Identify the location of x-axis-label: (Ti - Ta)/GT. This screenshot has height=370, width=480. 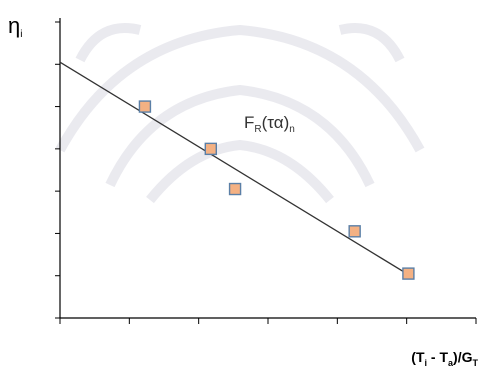
(444, 358).